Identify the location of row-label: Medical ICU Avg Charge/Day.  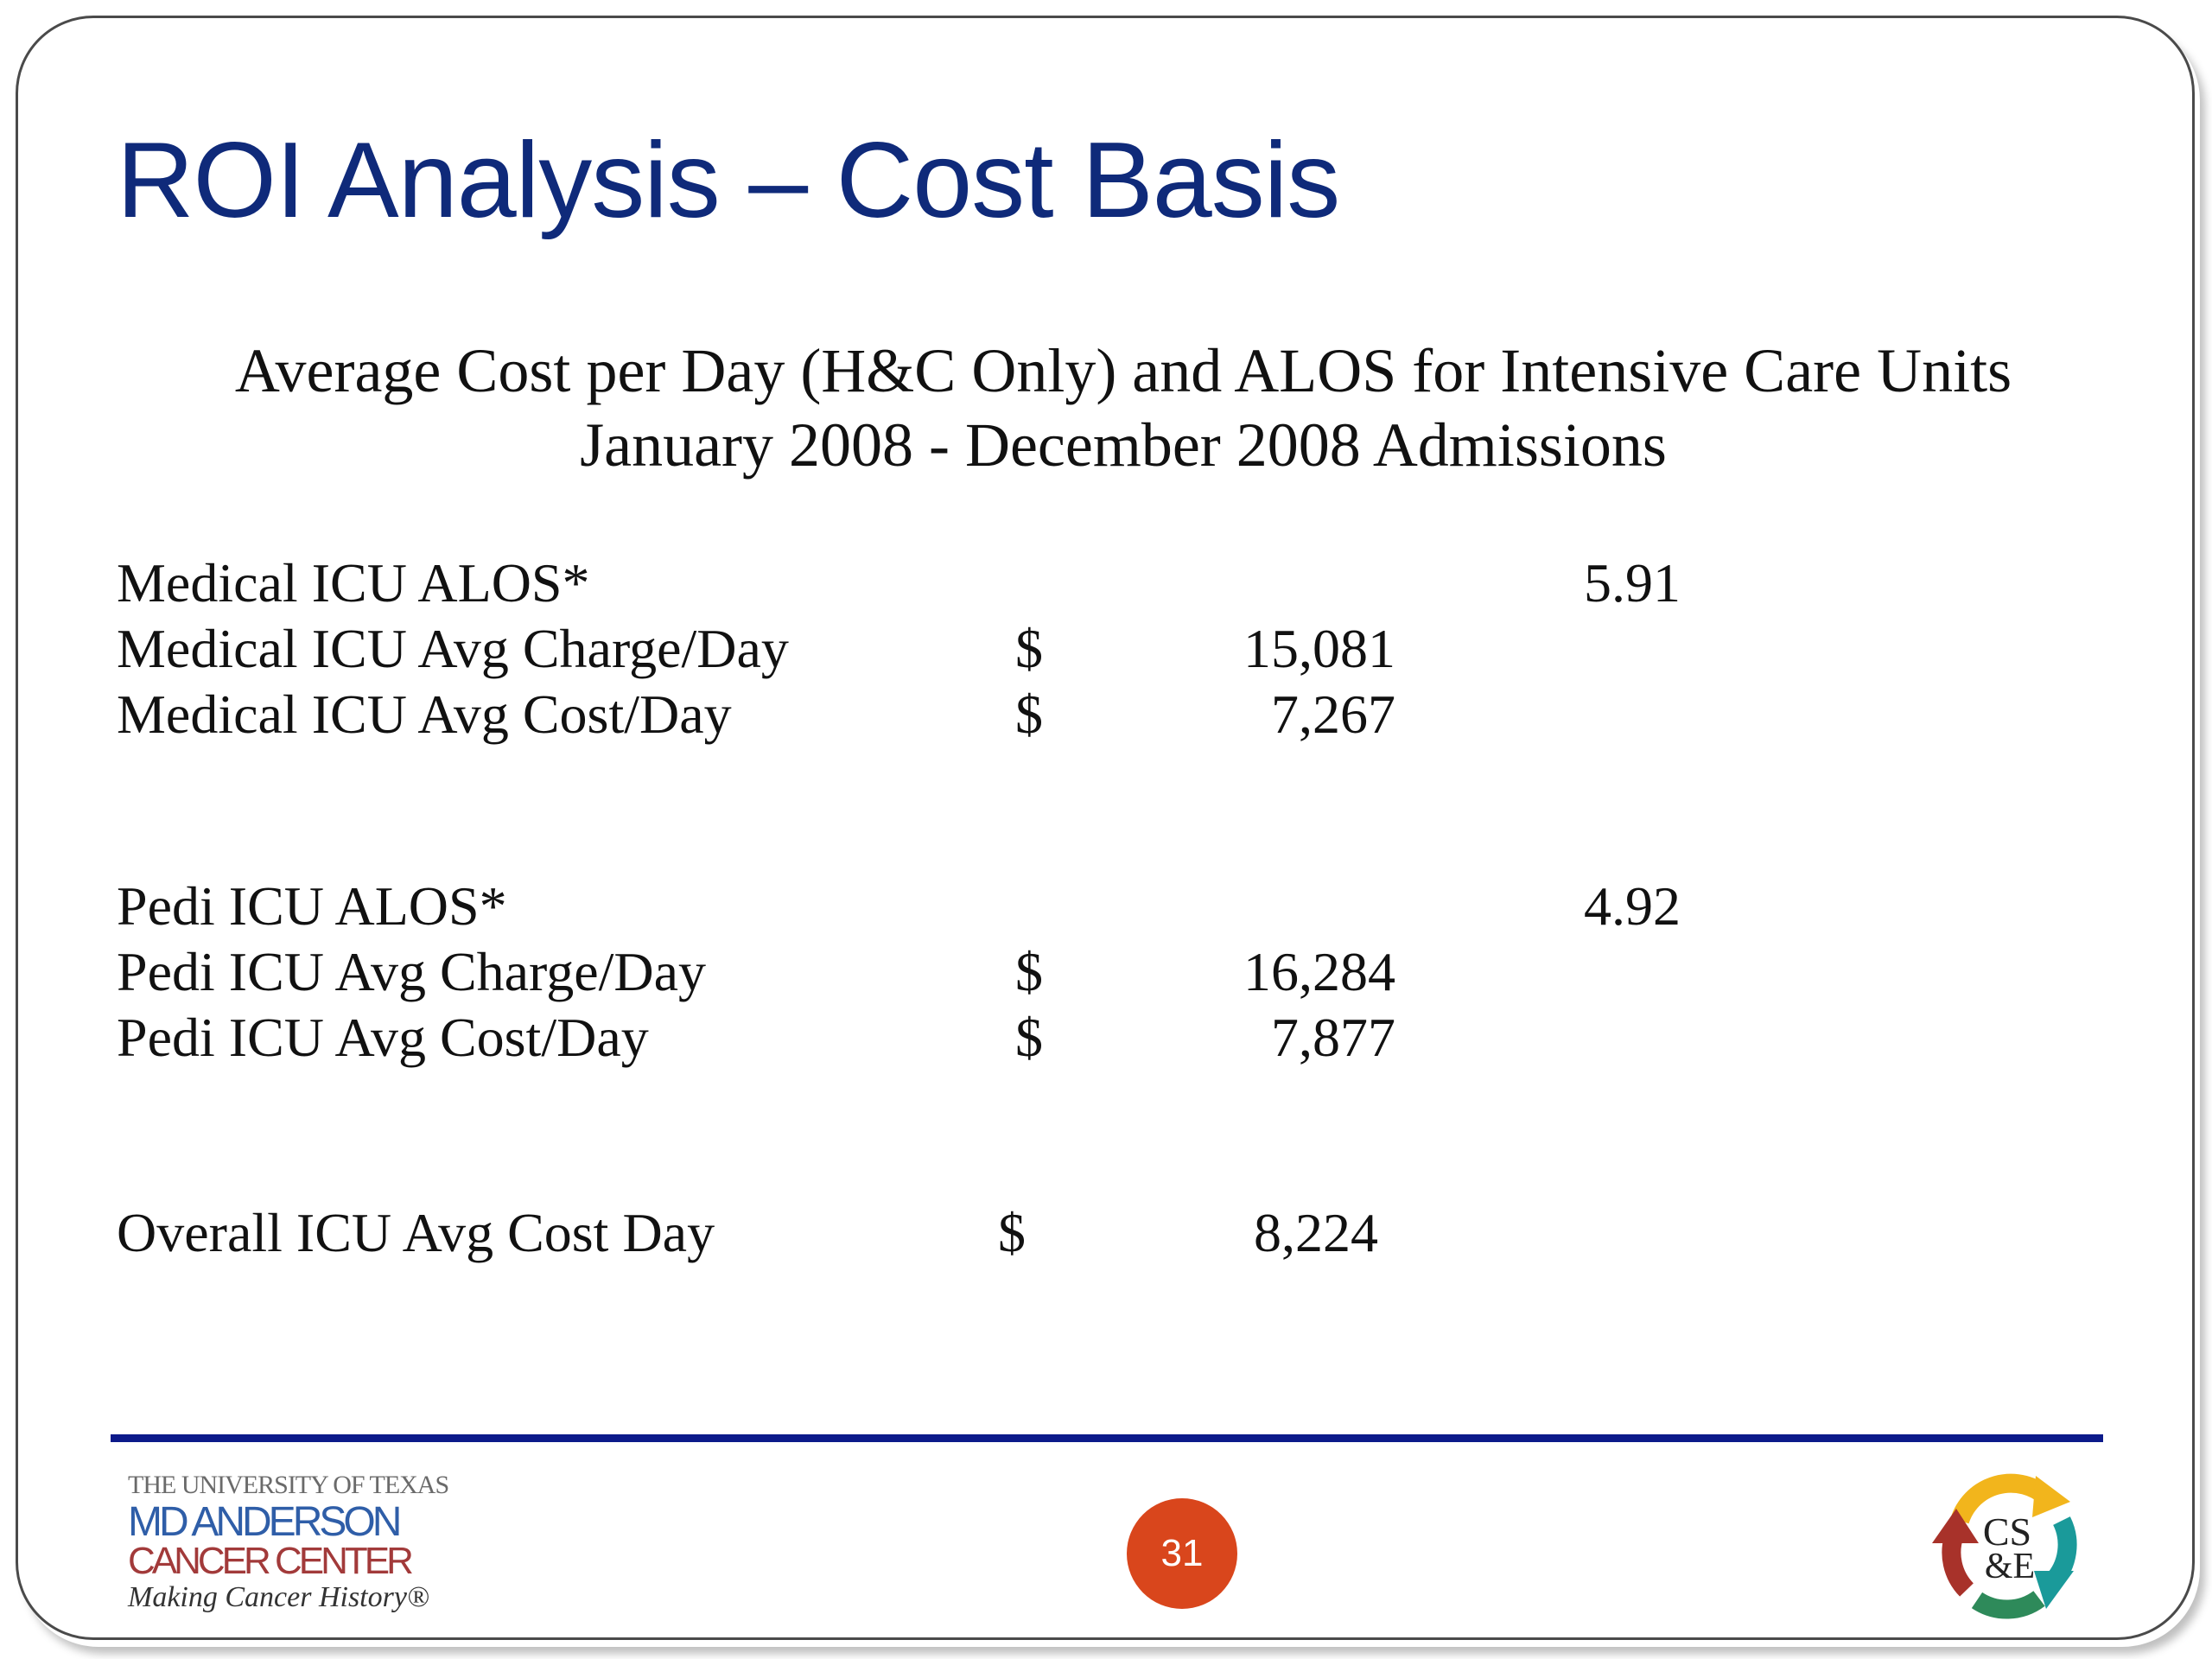
(453, 648).